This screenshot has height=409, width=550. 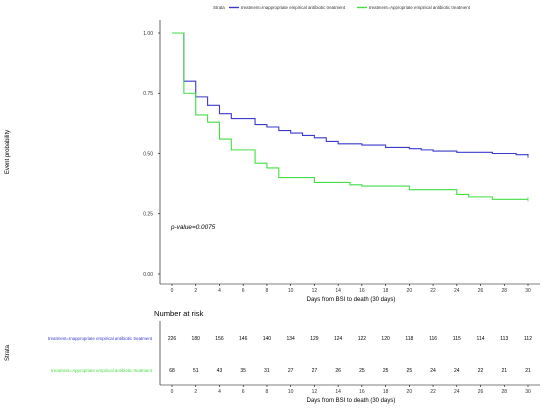 What do you see at coordinates (362, 339) in the screenshot?
I see `risk-count: 122` at bounding box center [362, 339].